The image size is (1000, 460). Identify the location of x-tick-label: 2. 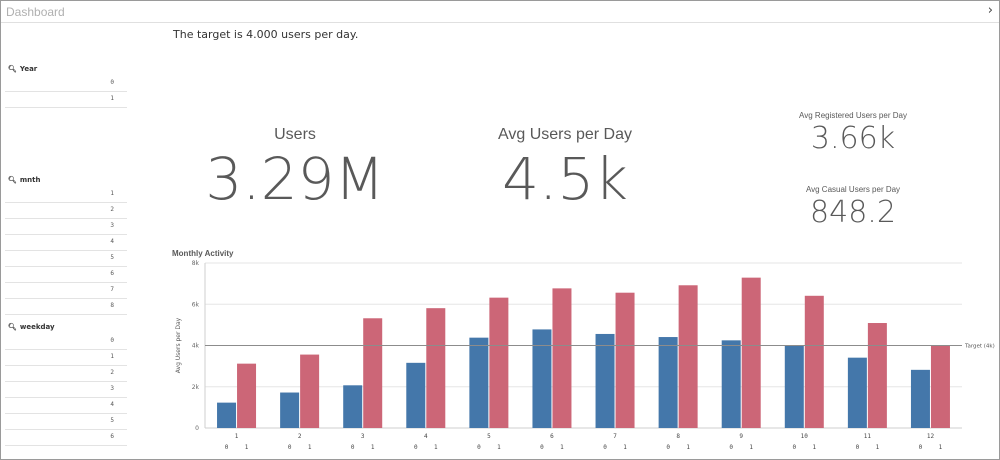
(300, 436).